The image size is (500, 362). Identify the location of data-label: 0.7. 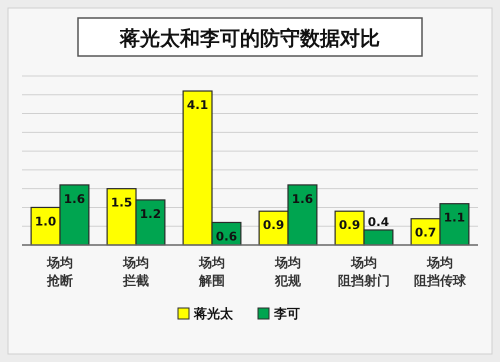
(425, 233).